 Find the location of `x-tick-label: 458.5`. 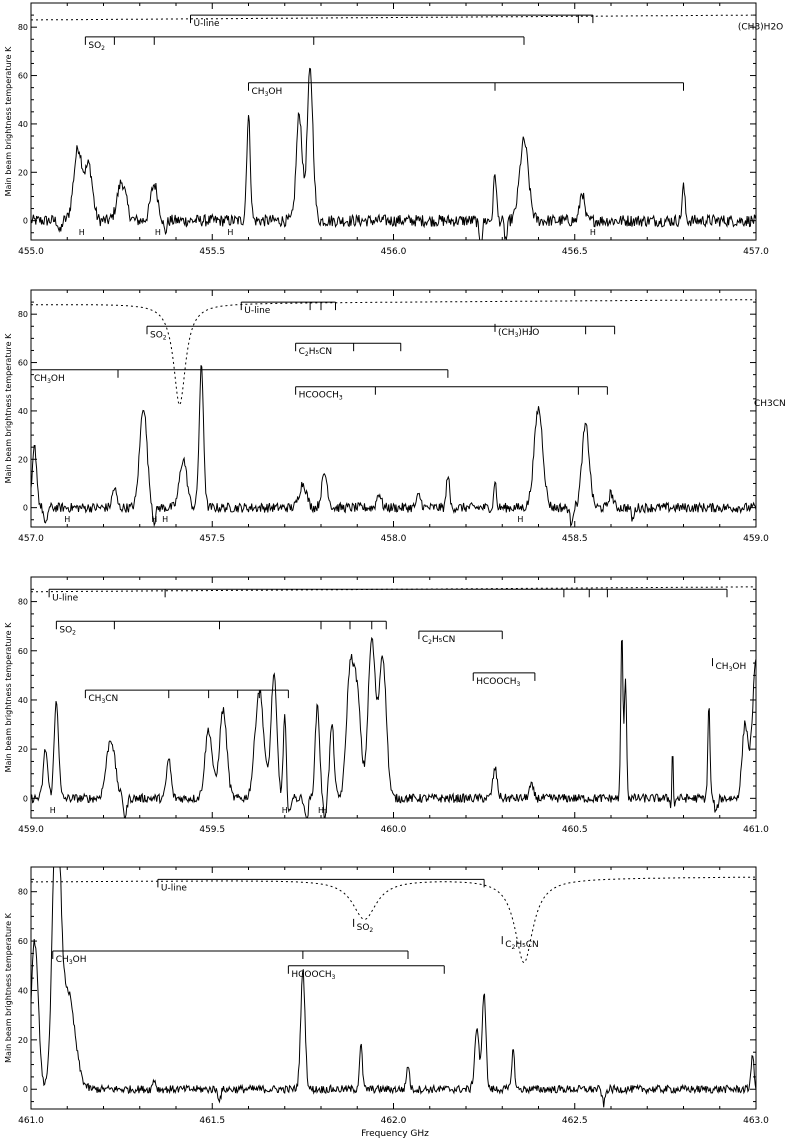

x-tick-label: 458.5 is located at coordinates (575, 539).